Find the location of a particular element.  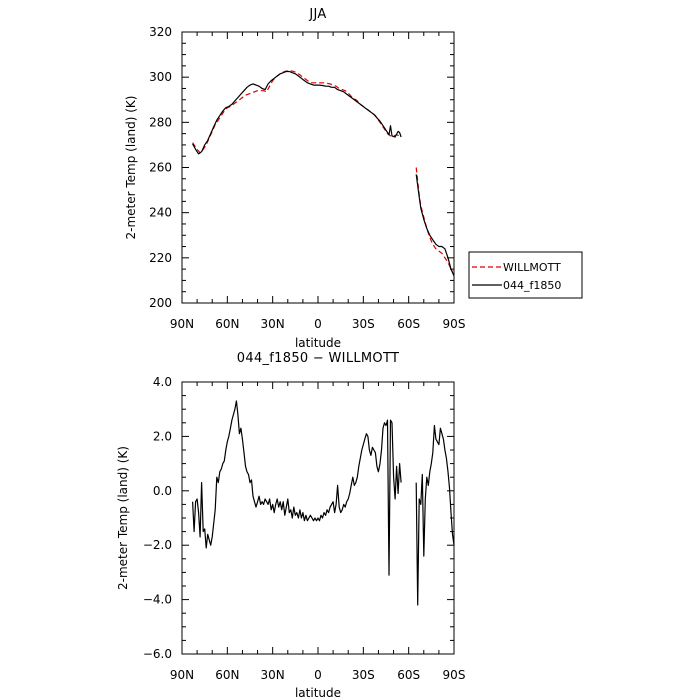

y-tick-label: −2.0 is located at coordinates (157, 545).